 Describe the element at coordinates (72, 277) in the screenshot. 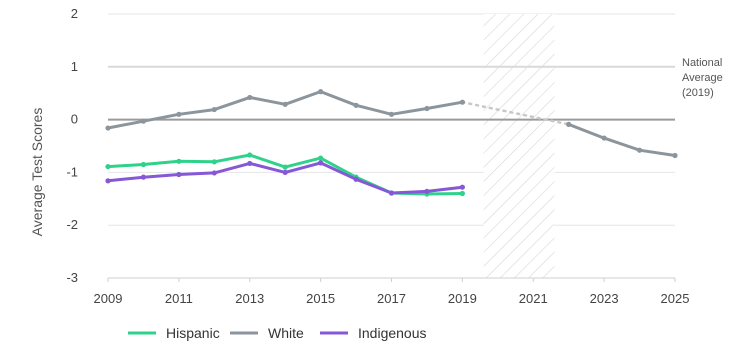

I see `y-tick-label: -3` at that location.